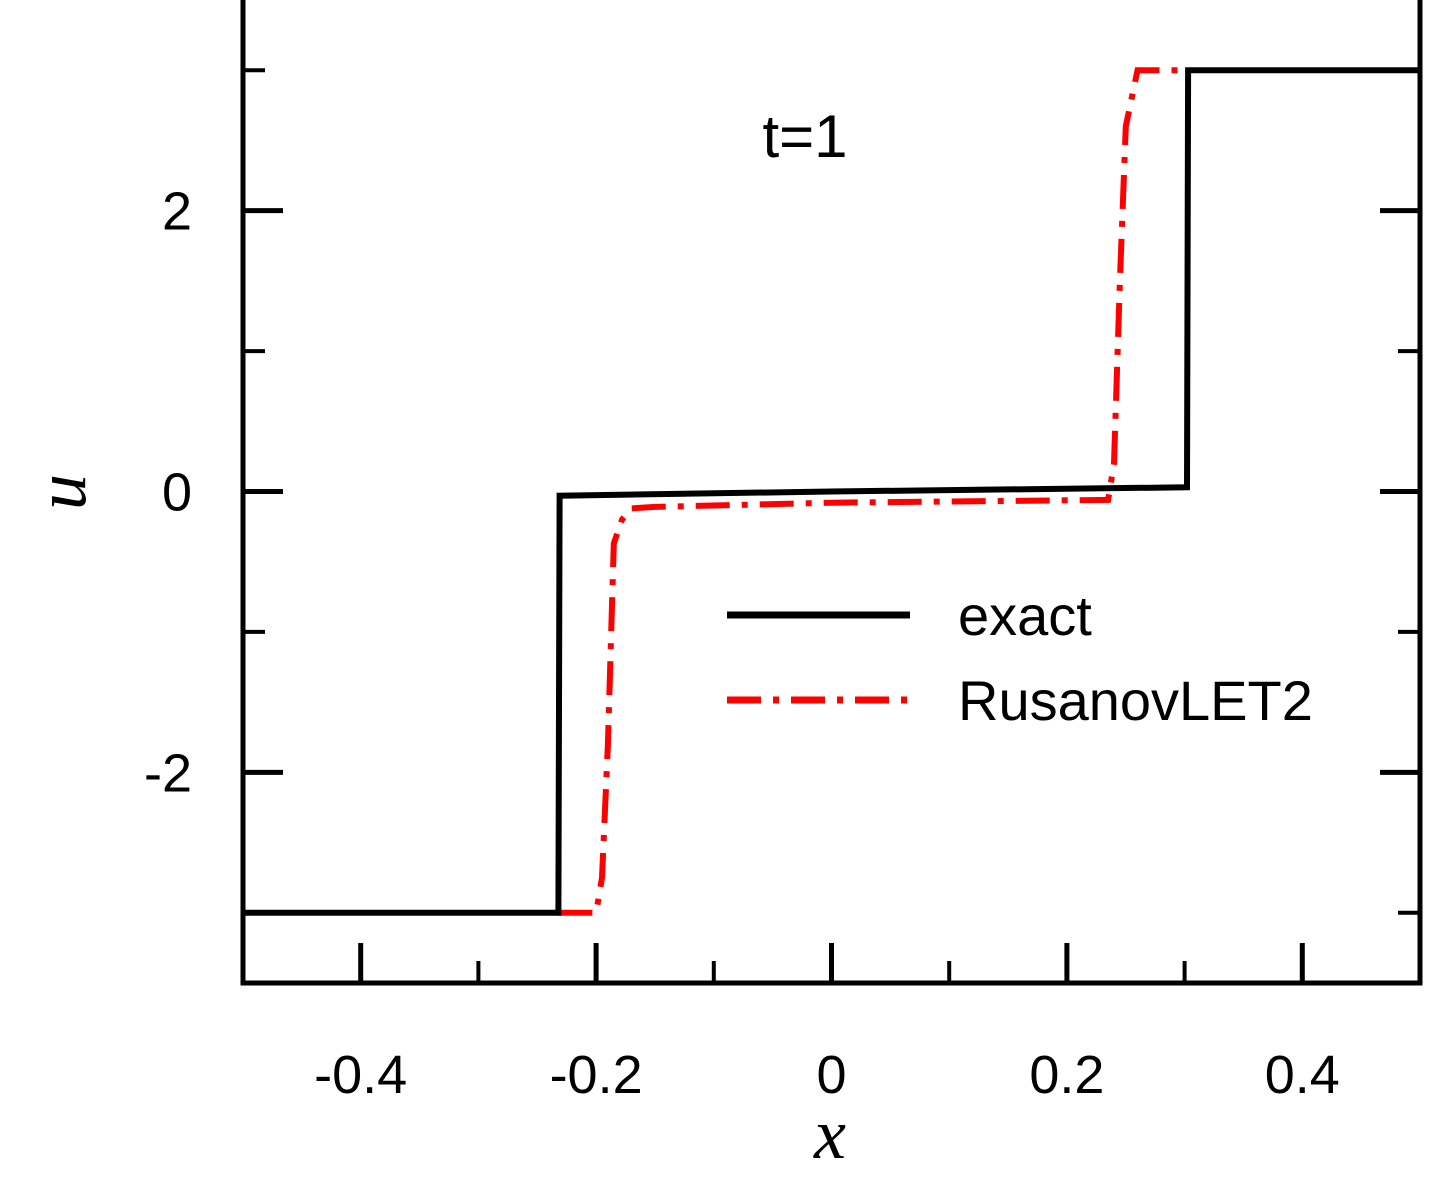 The width and height of the screenshot is (1450, 1182). Describe the element at coordinates (804, 136) in the screenshot. I see `annotation-label: t=1` at that location.